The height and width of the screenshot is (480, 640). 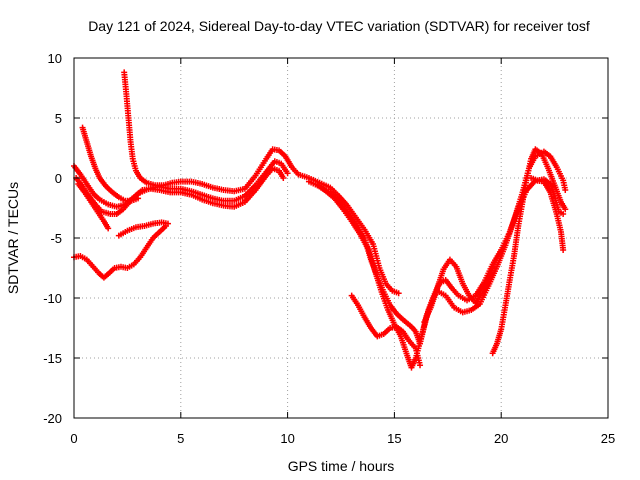 I want to click on y-tick-label: -5, so click(x=56, y=238).